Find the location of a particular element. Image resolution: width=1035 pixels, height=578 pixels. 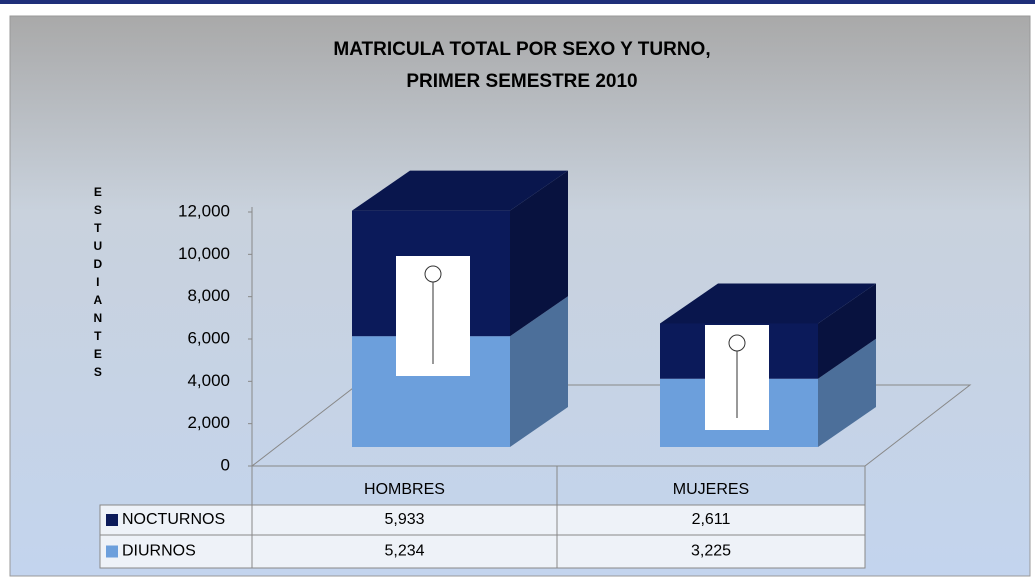

top-rule is located at coordinates (517, 2).